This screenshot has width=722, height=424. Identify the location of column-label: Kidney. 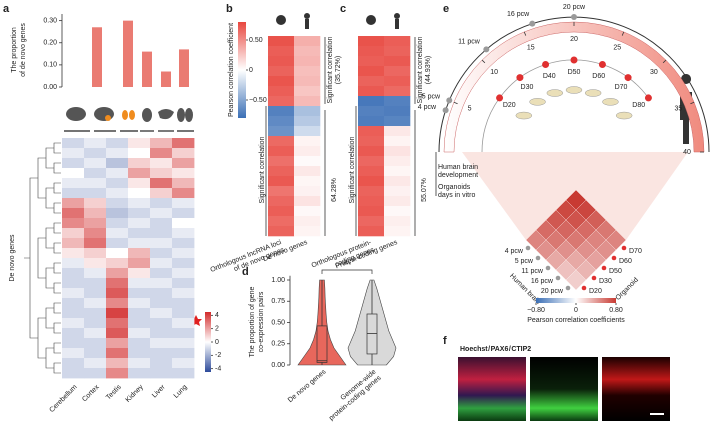
(135, 393).